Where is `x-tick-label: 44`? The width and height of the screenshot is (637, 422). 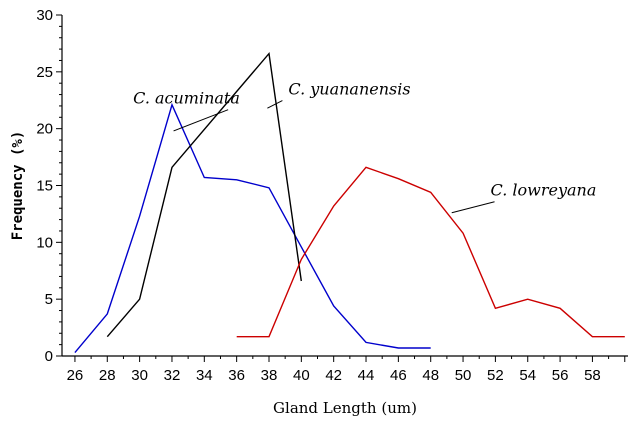
x-tick-label: 44 is located at coordinates (366, 375).